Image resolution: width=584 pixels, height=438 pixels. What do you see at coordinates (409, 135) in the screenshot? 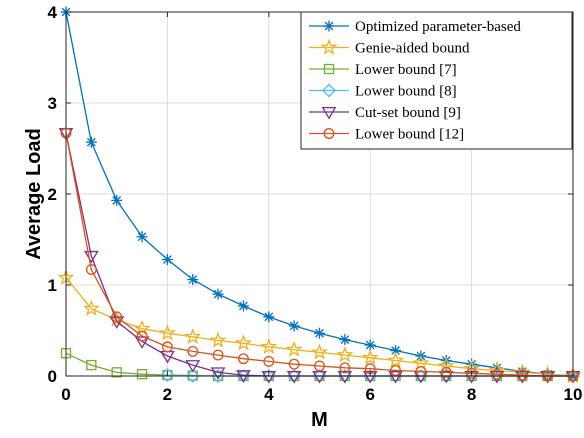
I see `legend-label: Lower bound [12]` at bounding box center [409, 135].